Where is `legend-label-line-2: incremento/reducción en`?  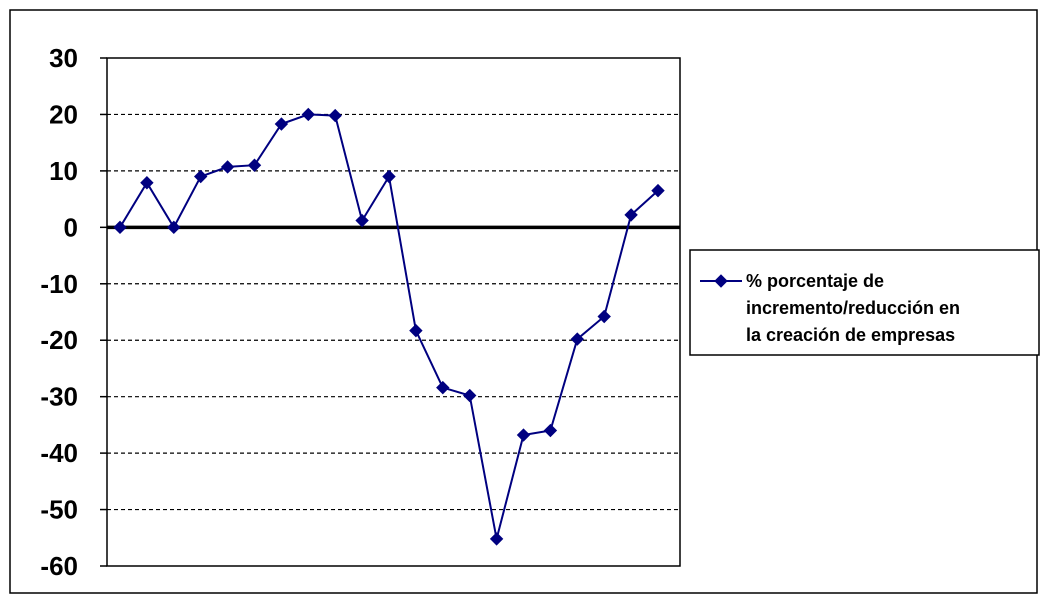 legend-label-line-2: incremento/reducción en is located at coordinates (853, 308).